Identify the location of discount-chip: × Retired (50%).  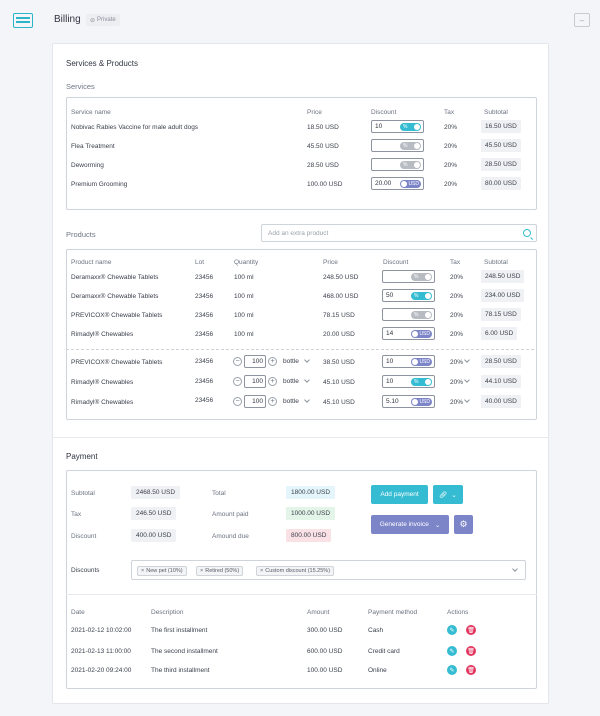
(220, 571).